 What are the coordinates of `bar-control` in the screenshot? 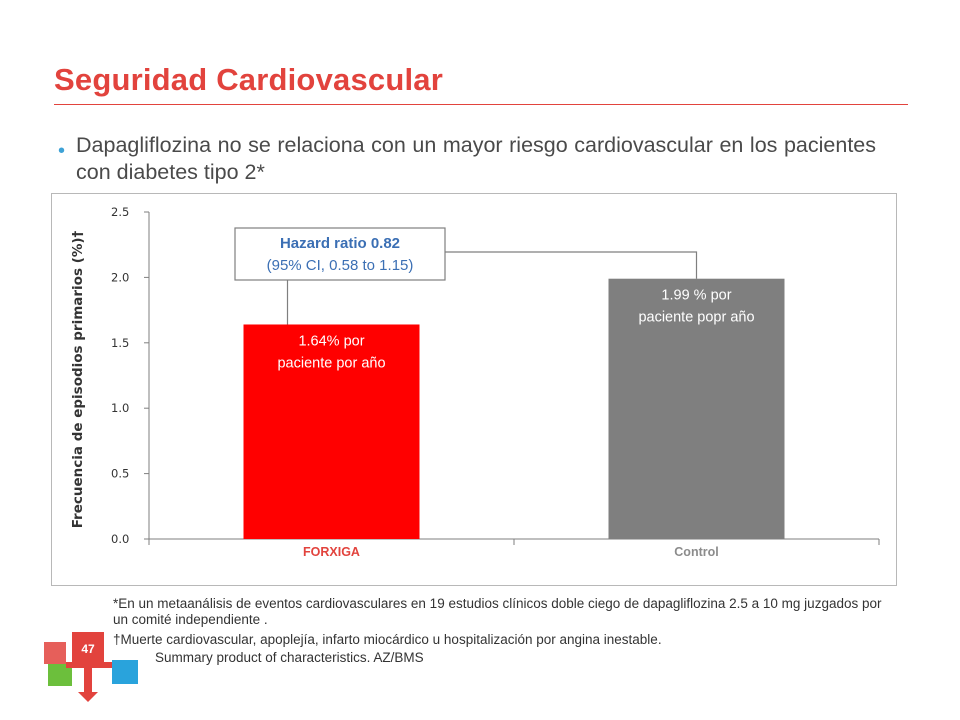 It's located at (696, 408).